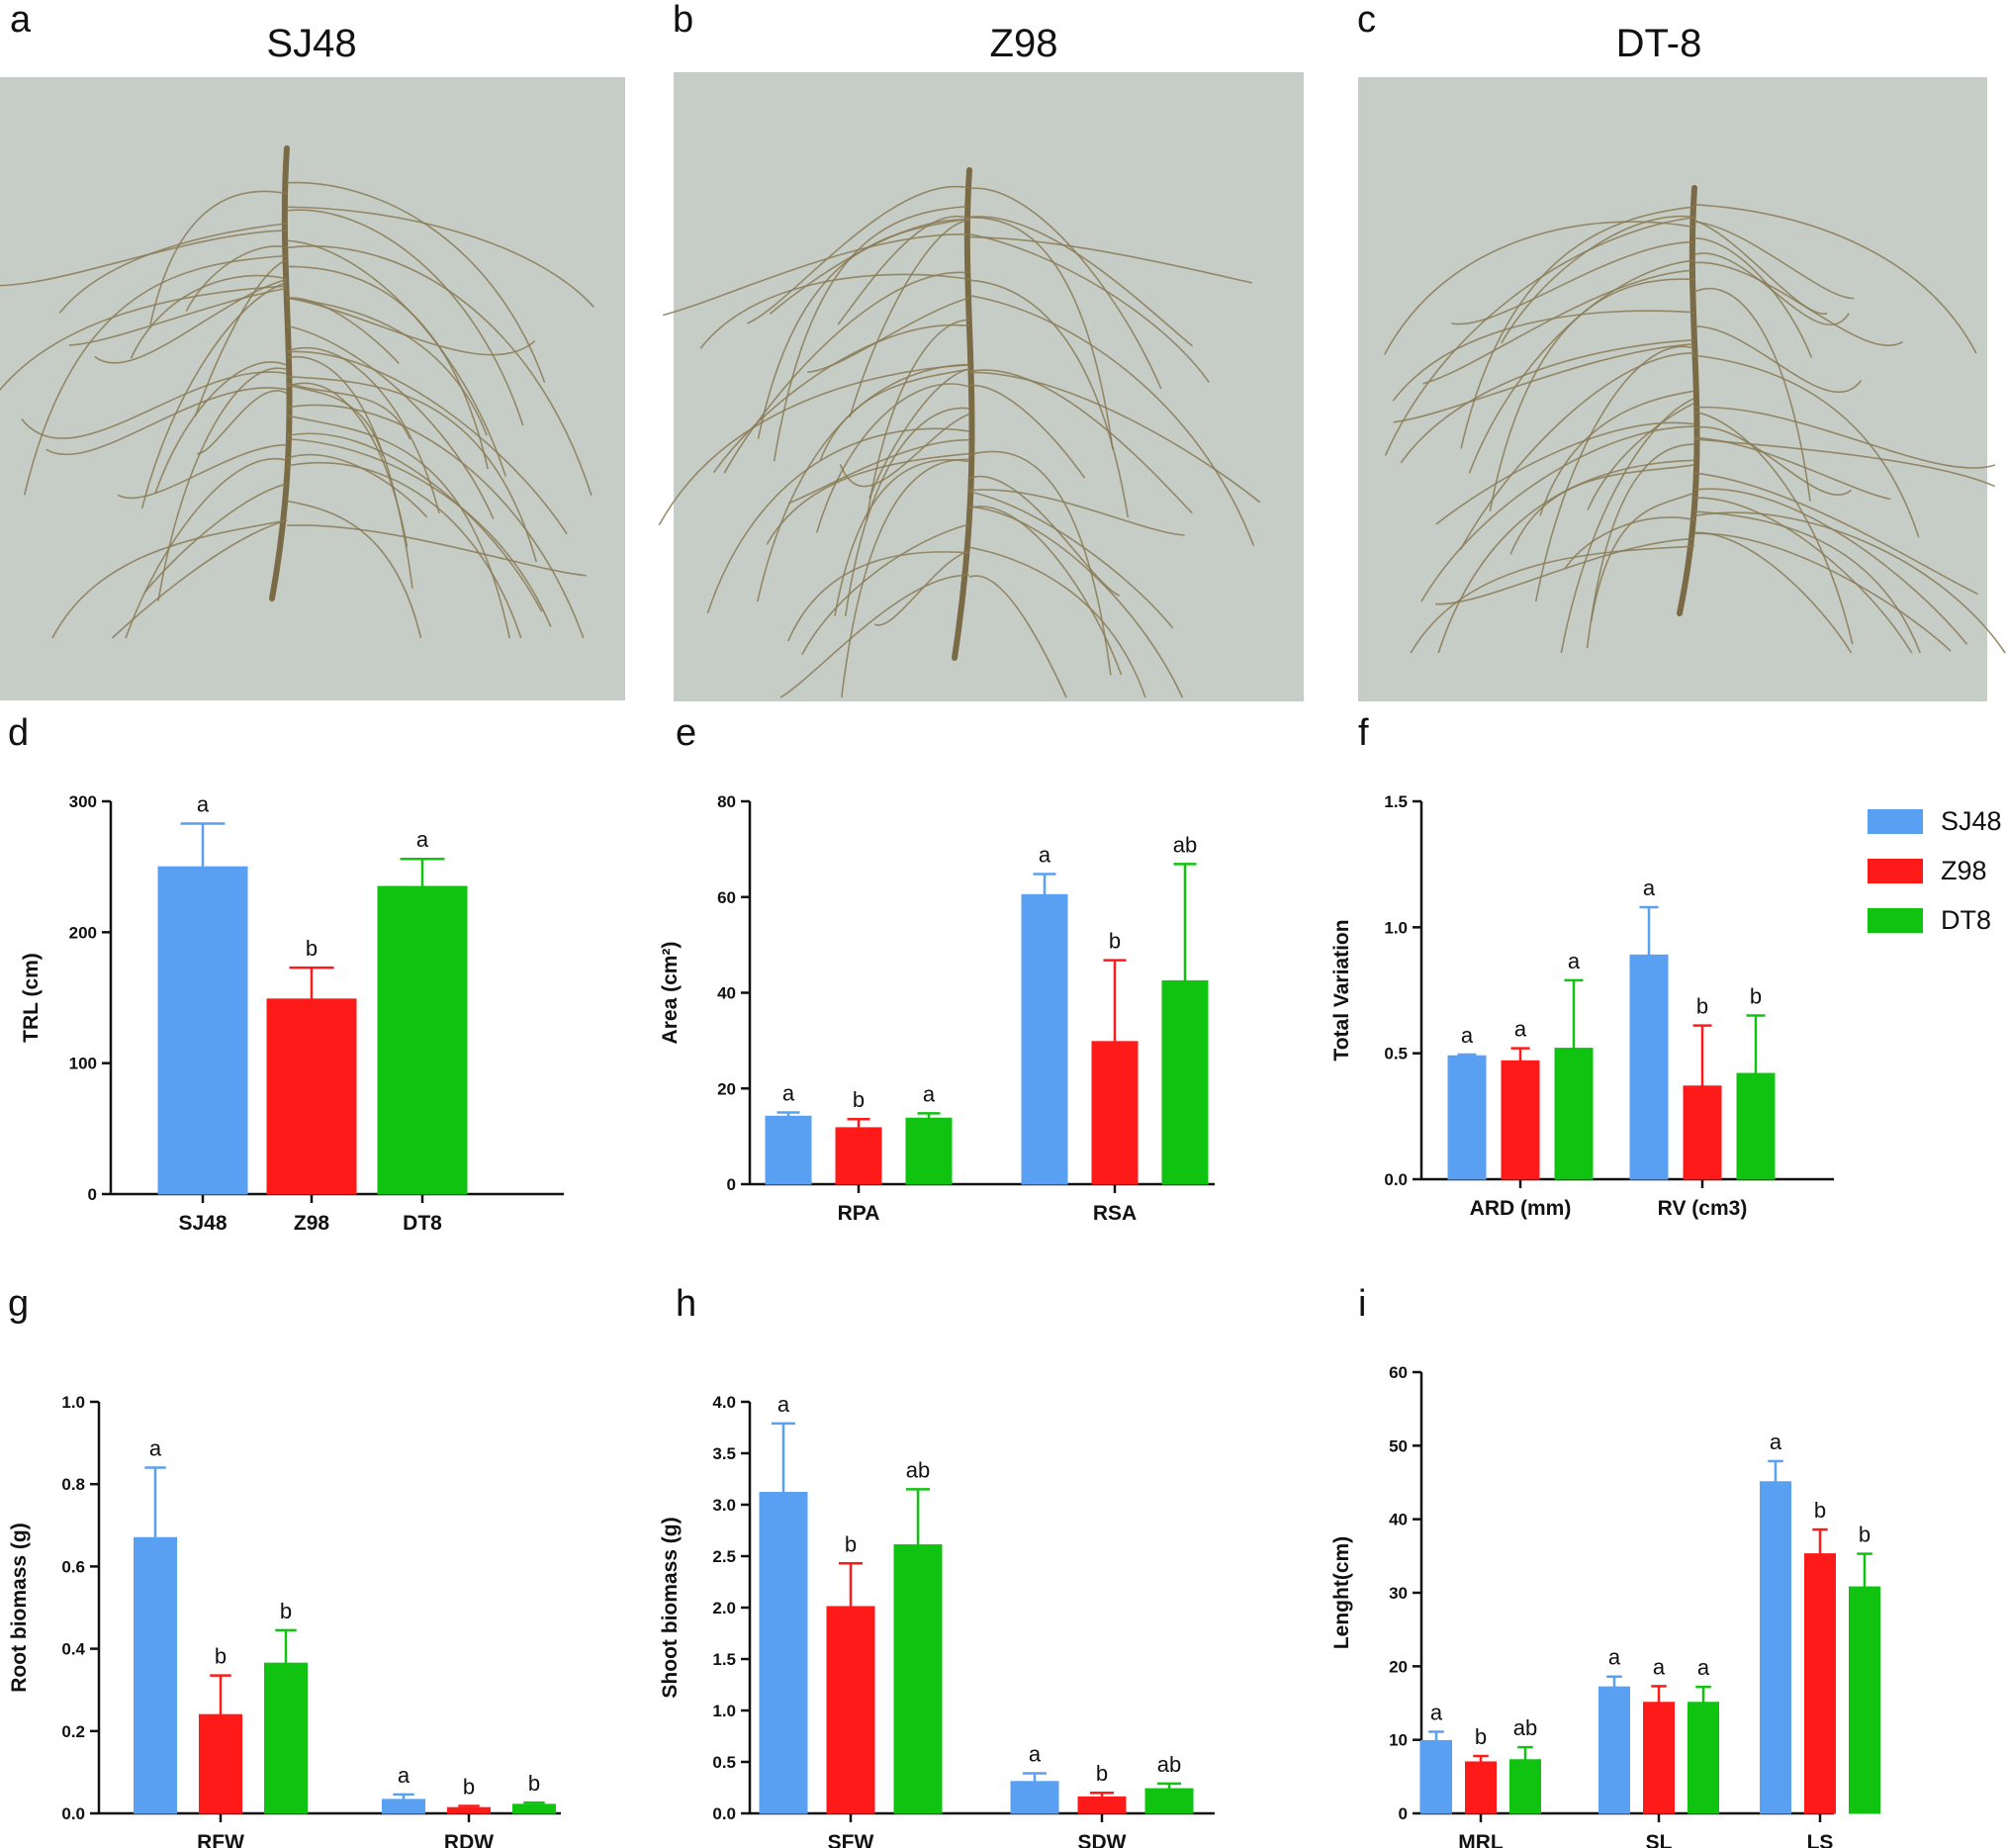 The image size is (2008, 1848). What do you see at coordinates (1820, 1683) in the screenshot?
I see `bar-z98-ls` at bounding box center [1820, 1683].